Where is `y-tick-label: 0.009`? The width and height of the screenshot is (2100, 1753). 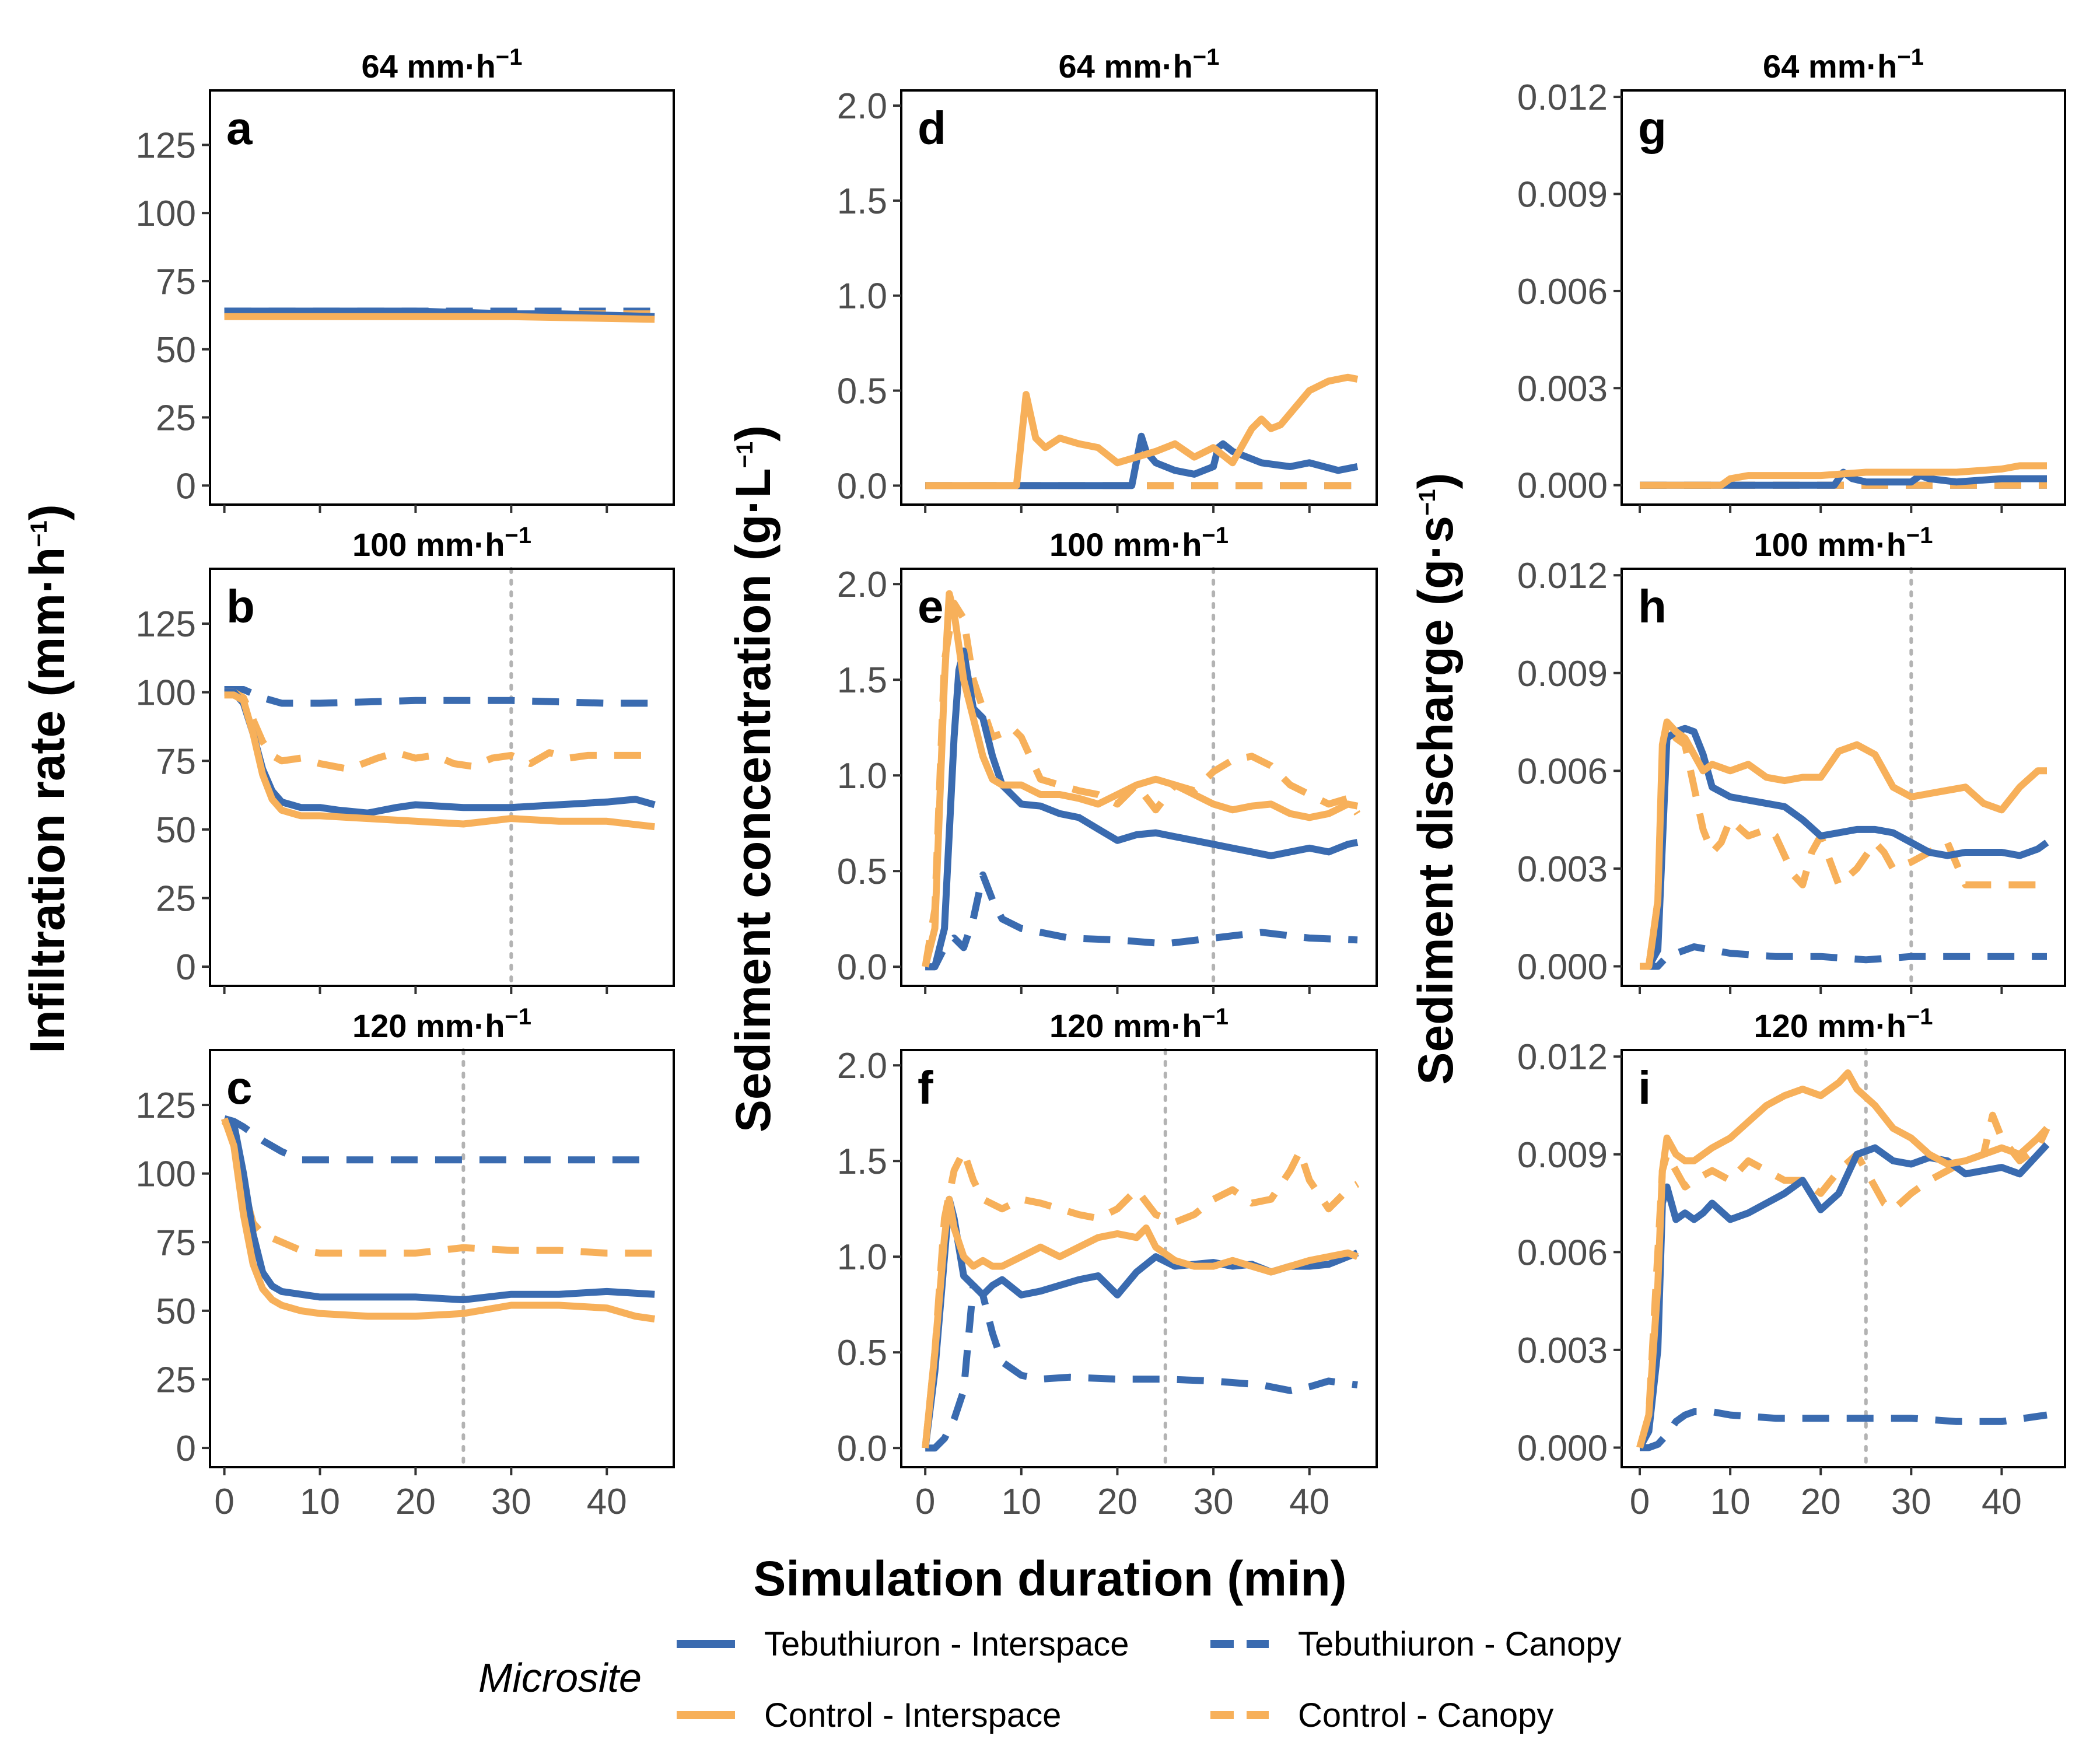 y-tick-label: 0.009 is located at coordinates (1562, 674).